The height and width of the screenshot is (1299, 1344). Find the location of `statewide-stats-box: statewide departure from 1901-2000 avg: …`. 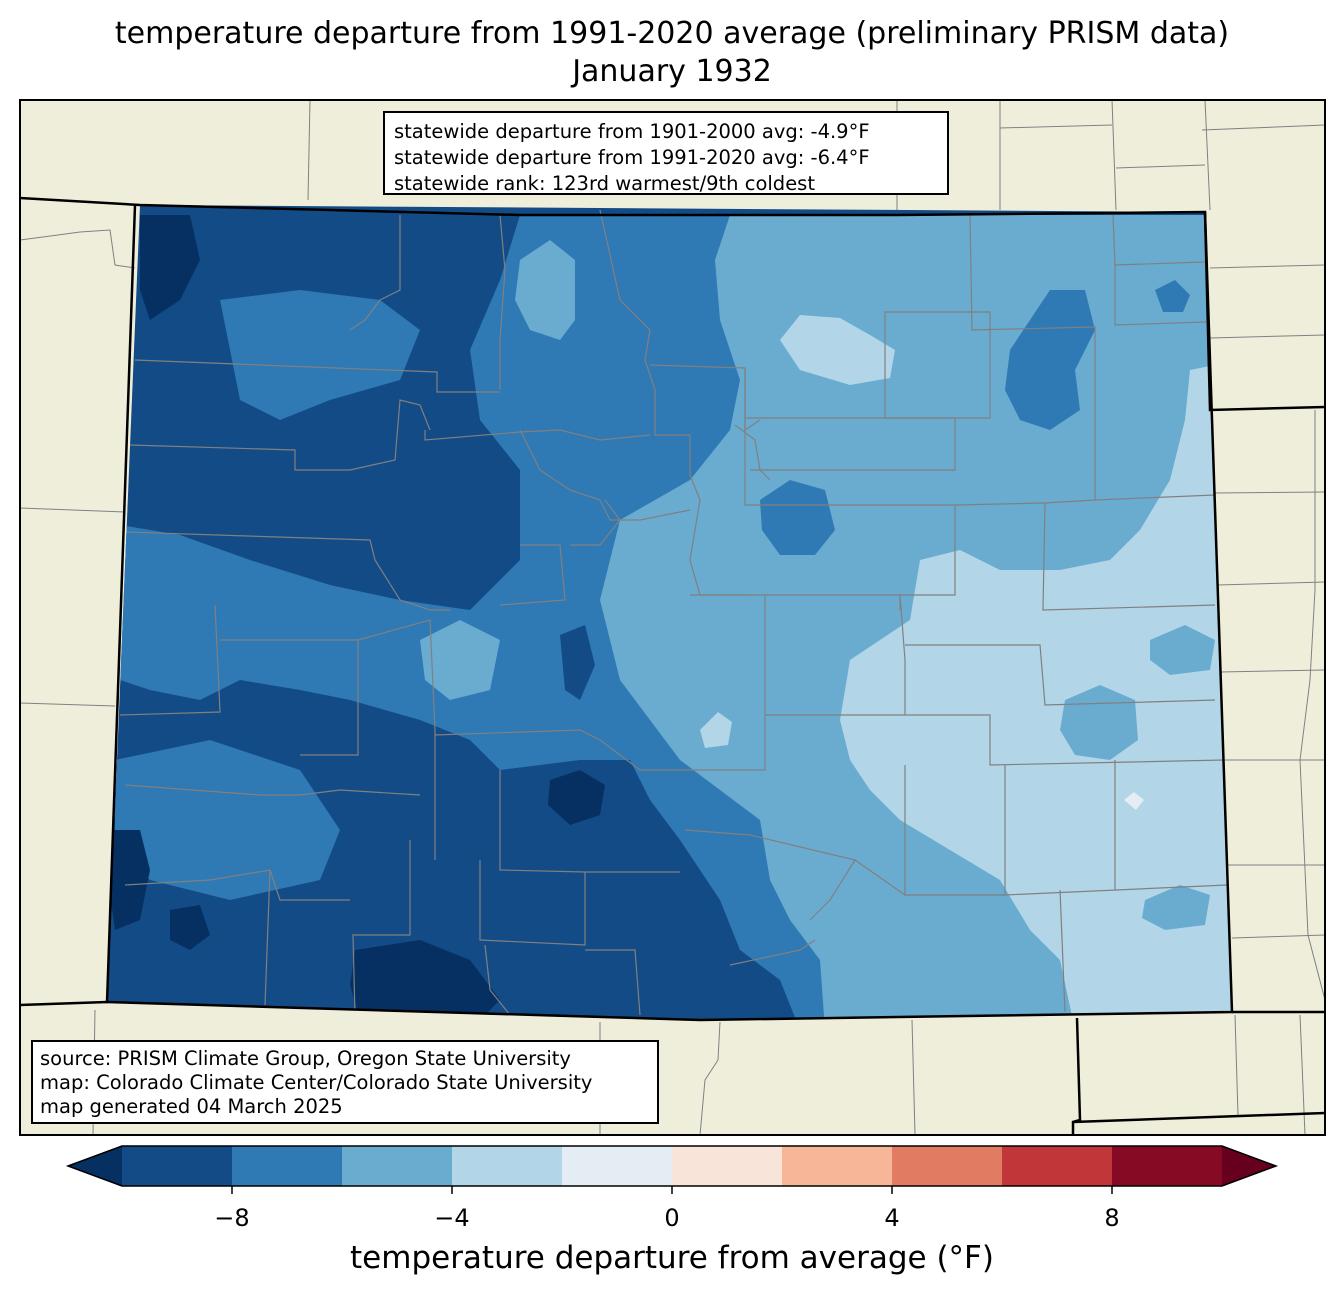

statewide-stats-box: statewide departure from 1901-2000 avg: … is located at coordinates (666, 153).